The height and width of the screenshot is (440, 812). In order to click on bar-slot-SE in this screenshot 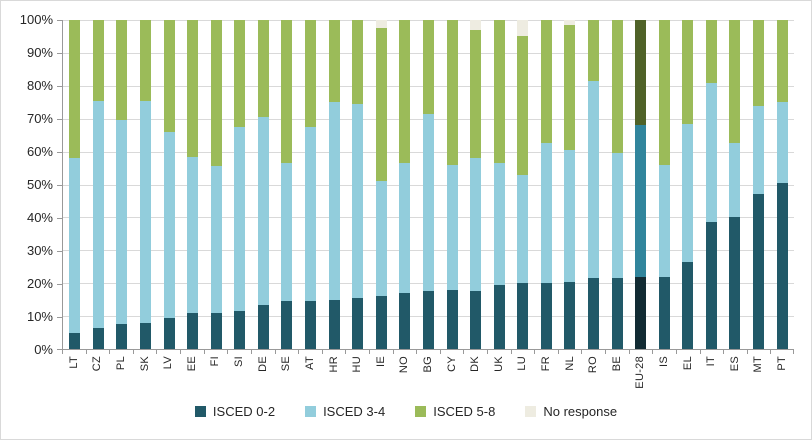, I will do `click(287, 184)`.